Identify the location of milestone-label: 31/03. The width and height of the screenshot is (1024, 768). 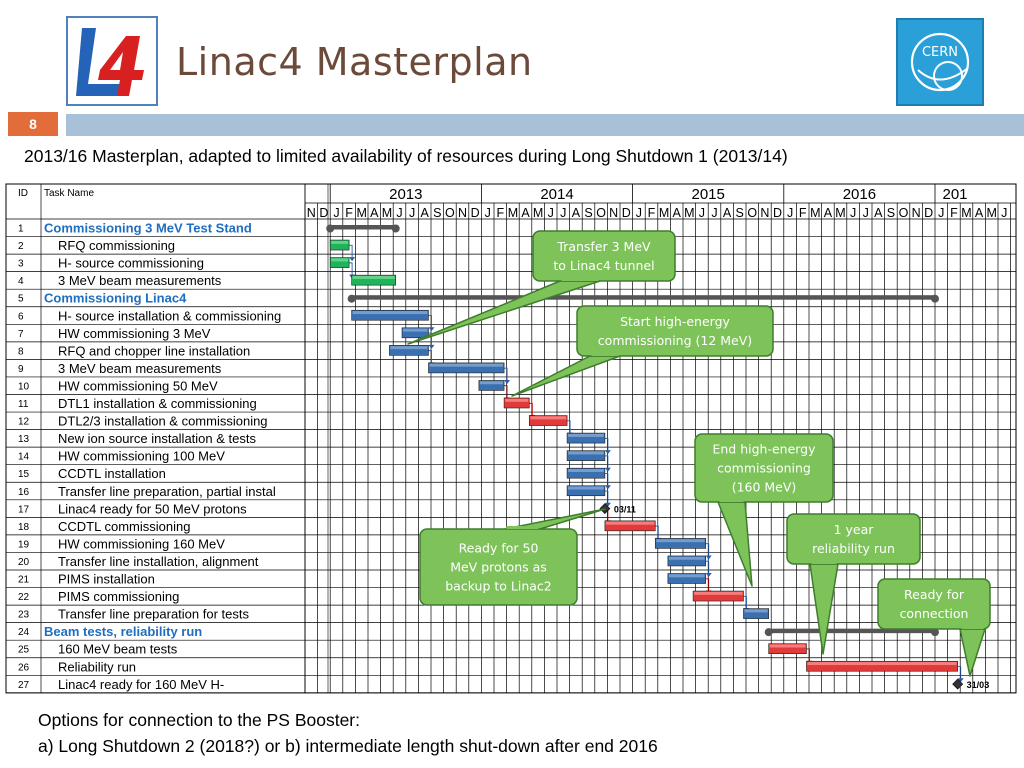
(978, 685).